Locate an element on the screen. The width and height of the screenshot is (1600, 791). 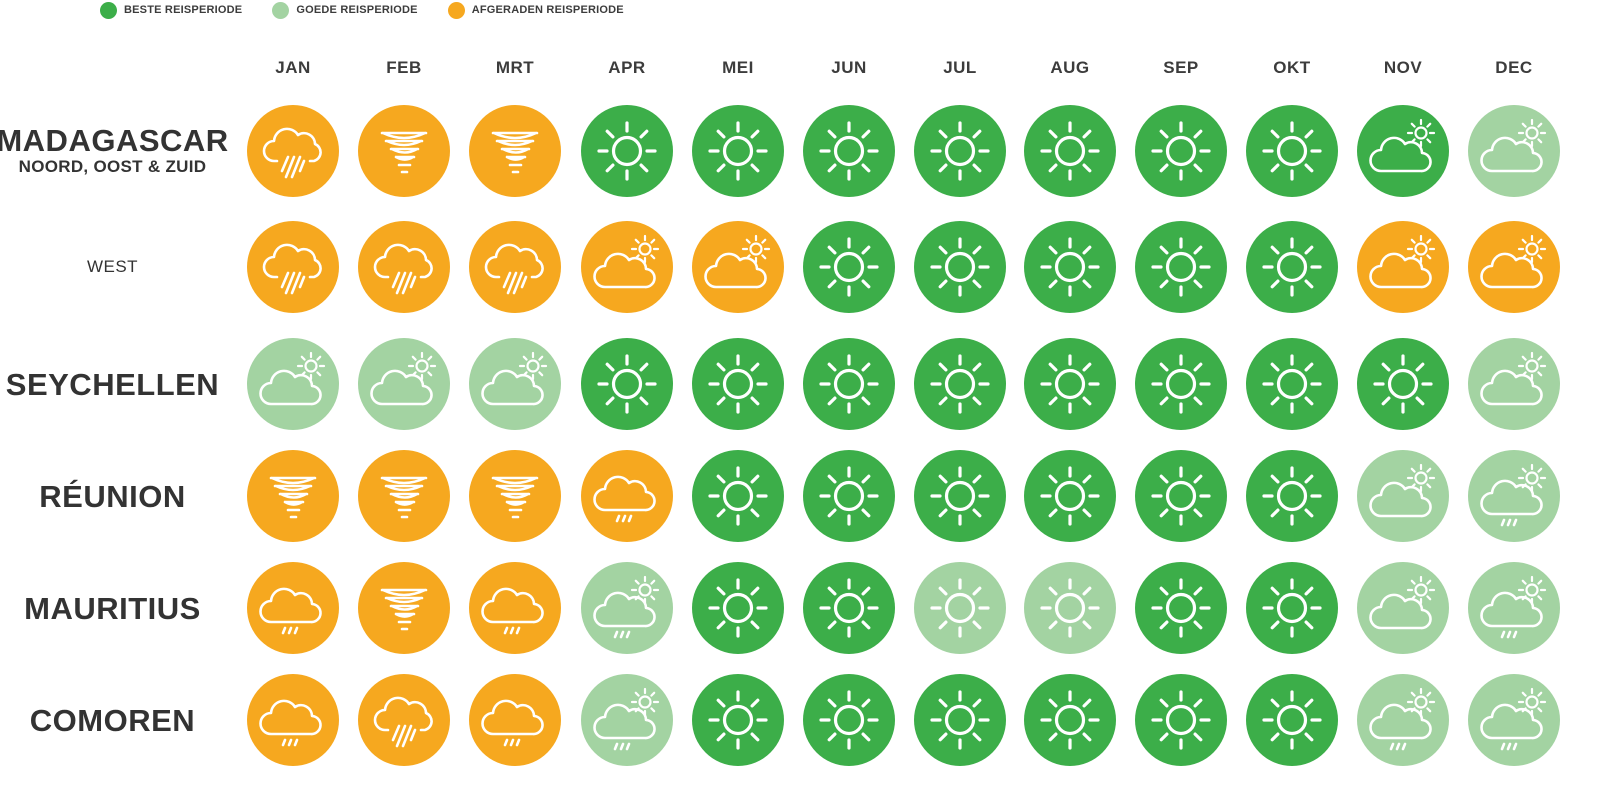
destination-label: SEYCHELLEN is located at coordinates (112, 384).